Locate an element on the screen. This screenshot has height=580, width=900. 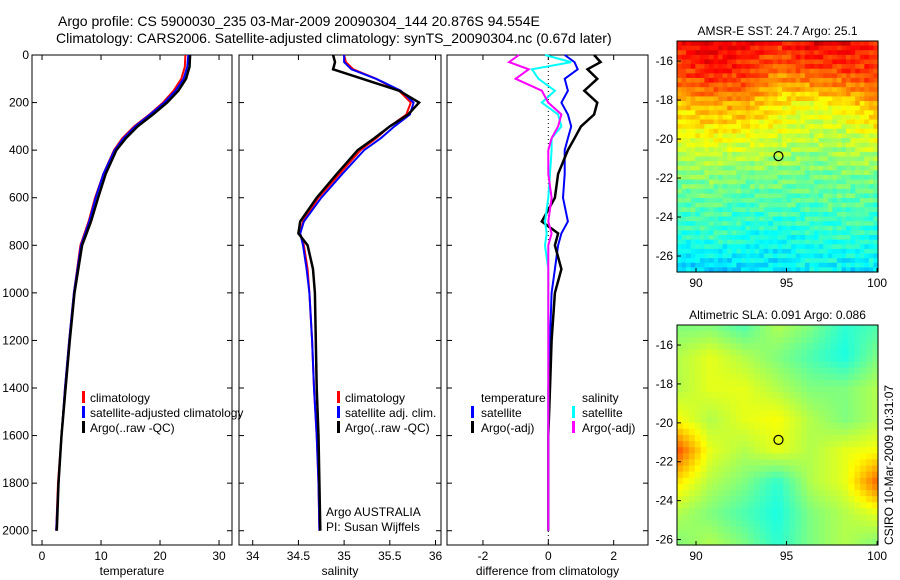
profile-line-salinity-argo-adj- is located at coordinates (534, 292).